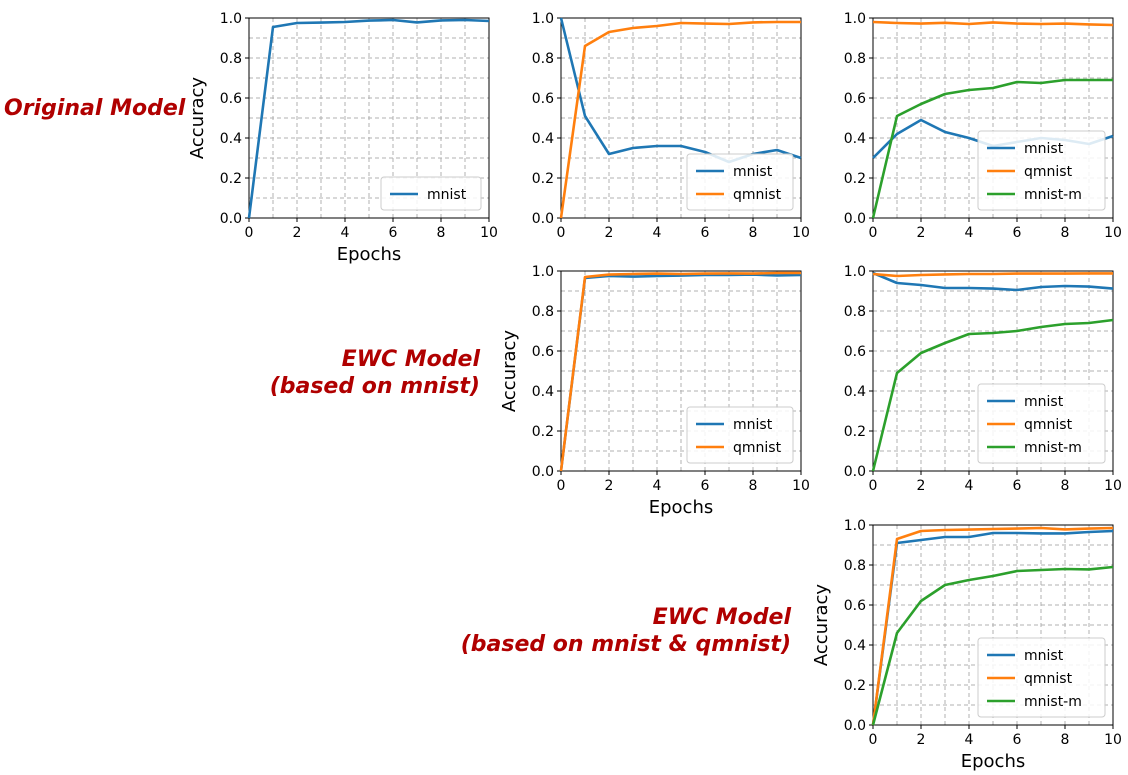  I want to click on row-label-line: EWC Model, so click(721, 617).